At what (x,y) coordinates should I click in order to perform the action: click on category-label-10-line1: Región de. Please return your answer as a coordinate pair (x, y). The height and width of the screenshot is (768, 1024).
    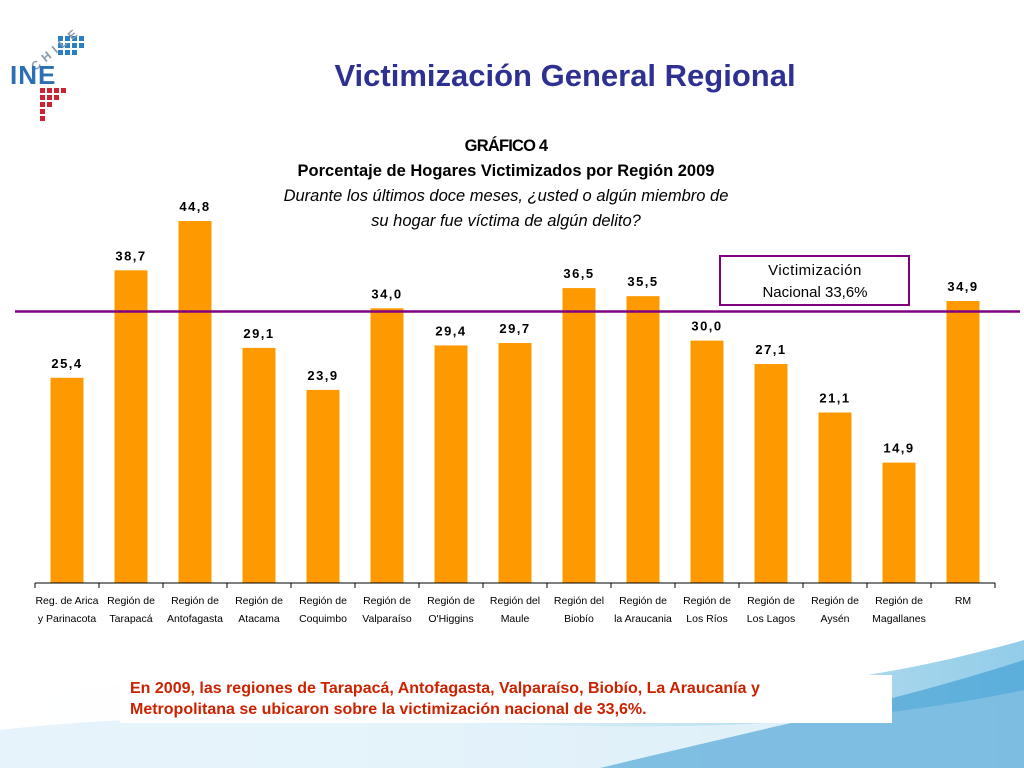
    Looking at the image, I should click on (707, 601).